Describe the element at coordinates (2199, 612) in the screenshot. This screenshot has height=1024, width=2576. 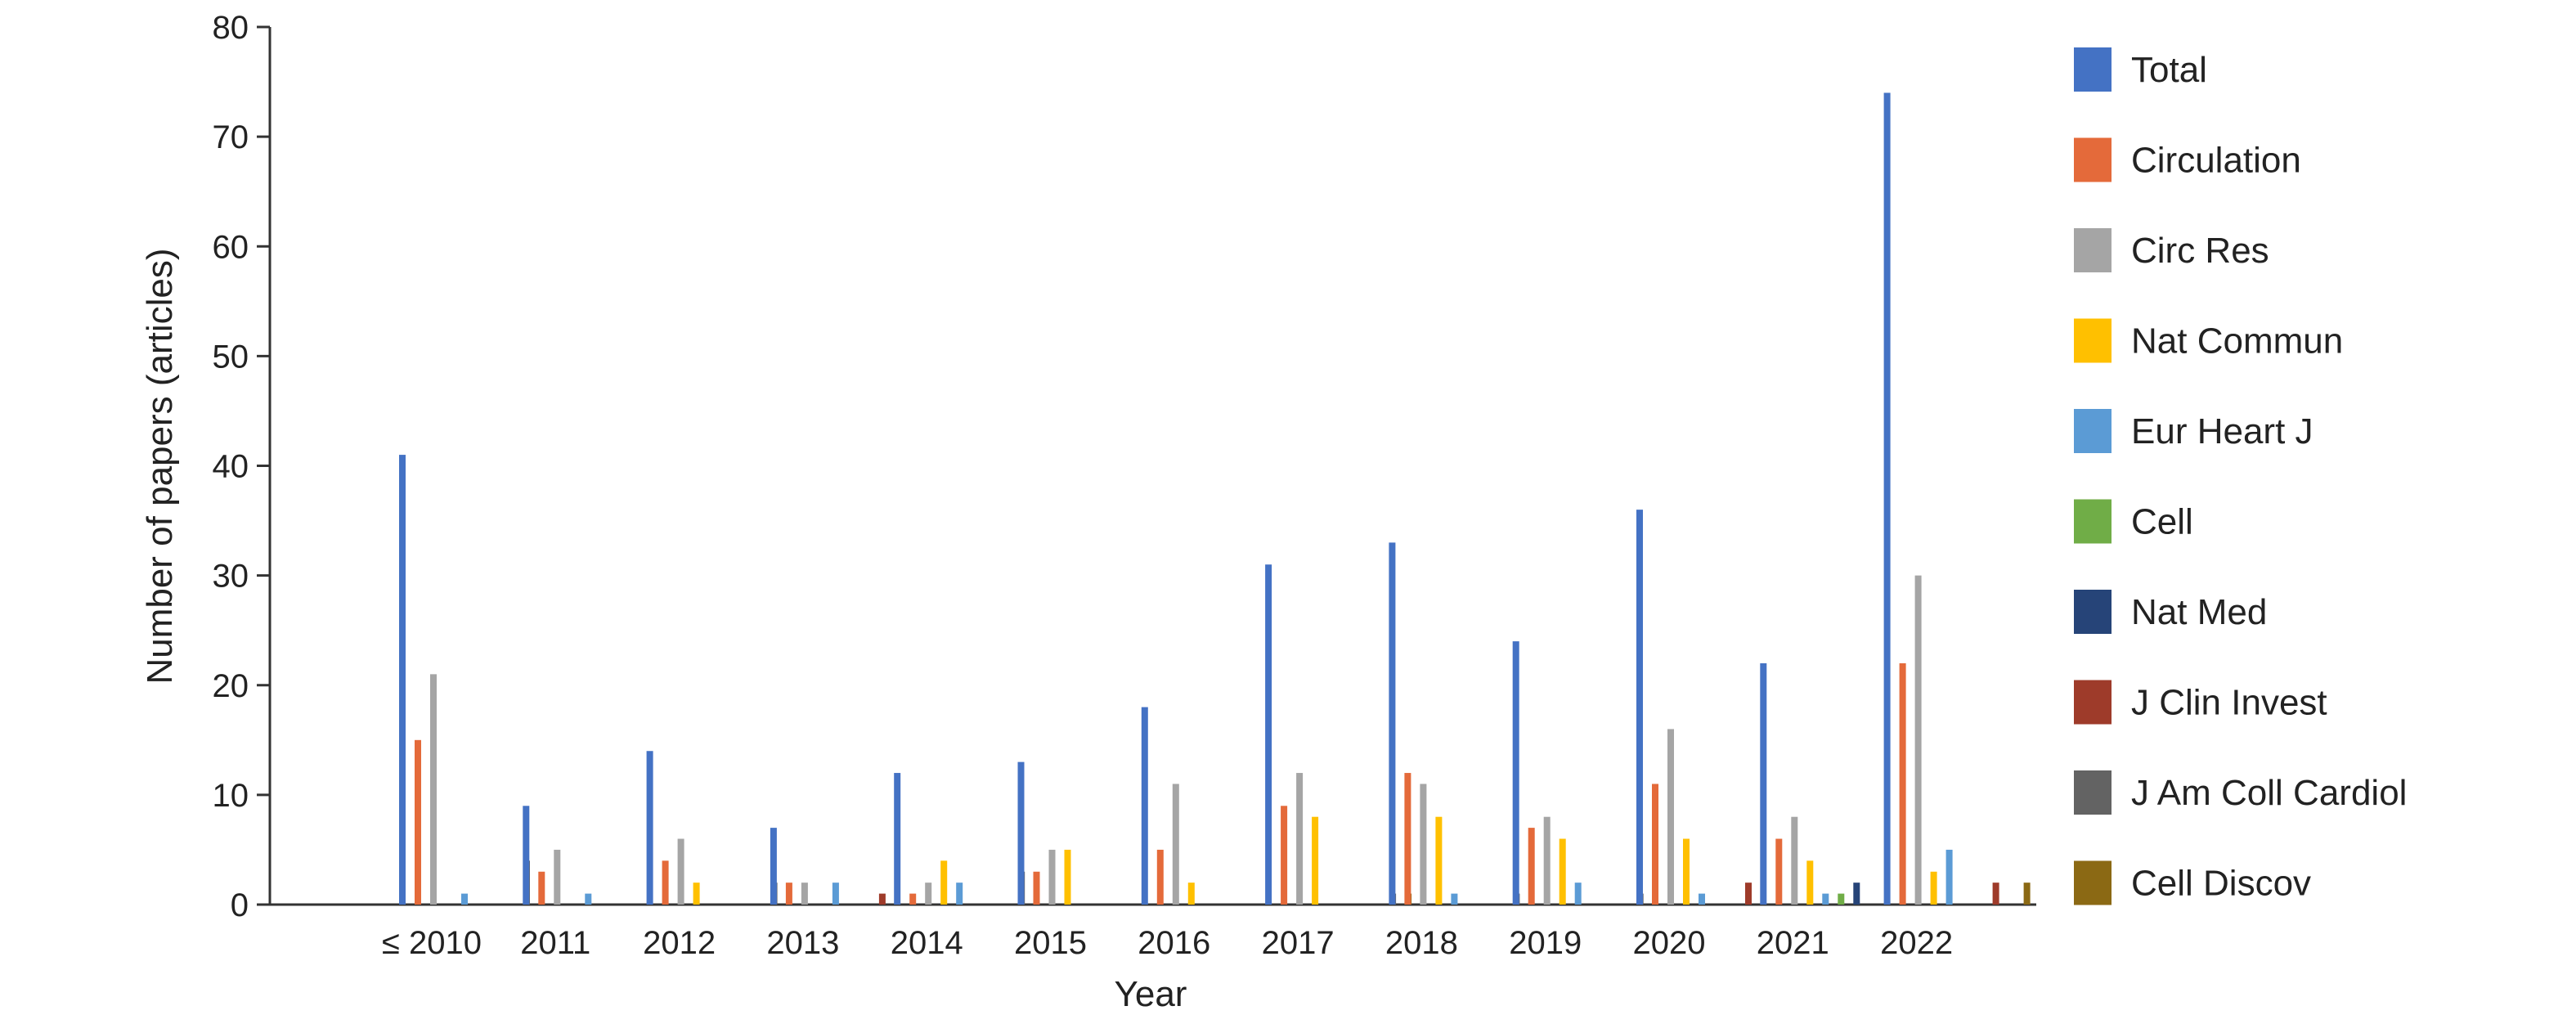
I see `legend-label: Nat Med` at that location.